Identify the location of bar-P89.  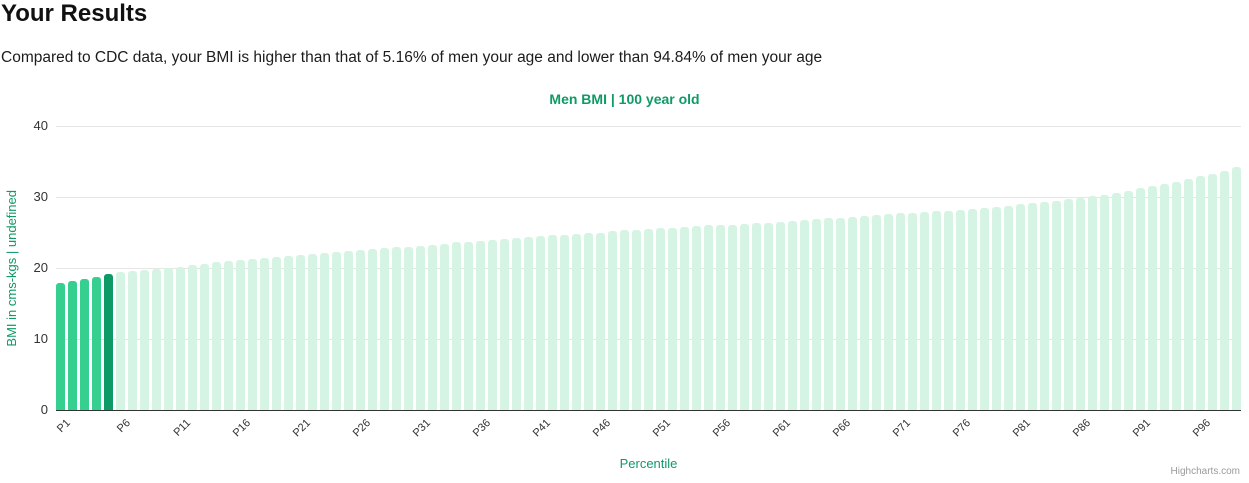
(1116, 301).